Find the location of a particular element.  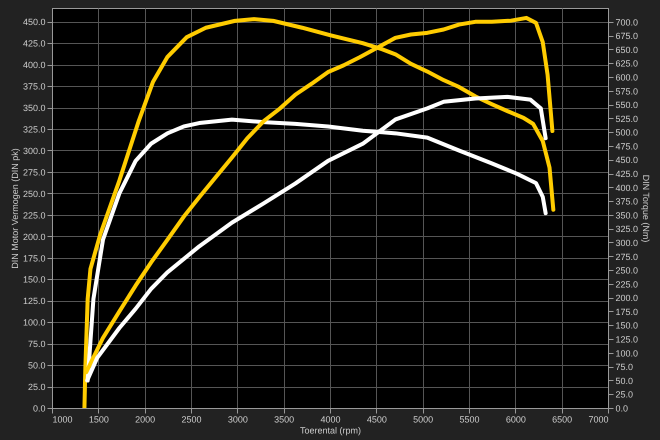

x-tick-label: 6500 is located at coordinates (562, 419).